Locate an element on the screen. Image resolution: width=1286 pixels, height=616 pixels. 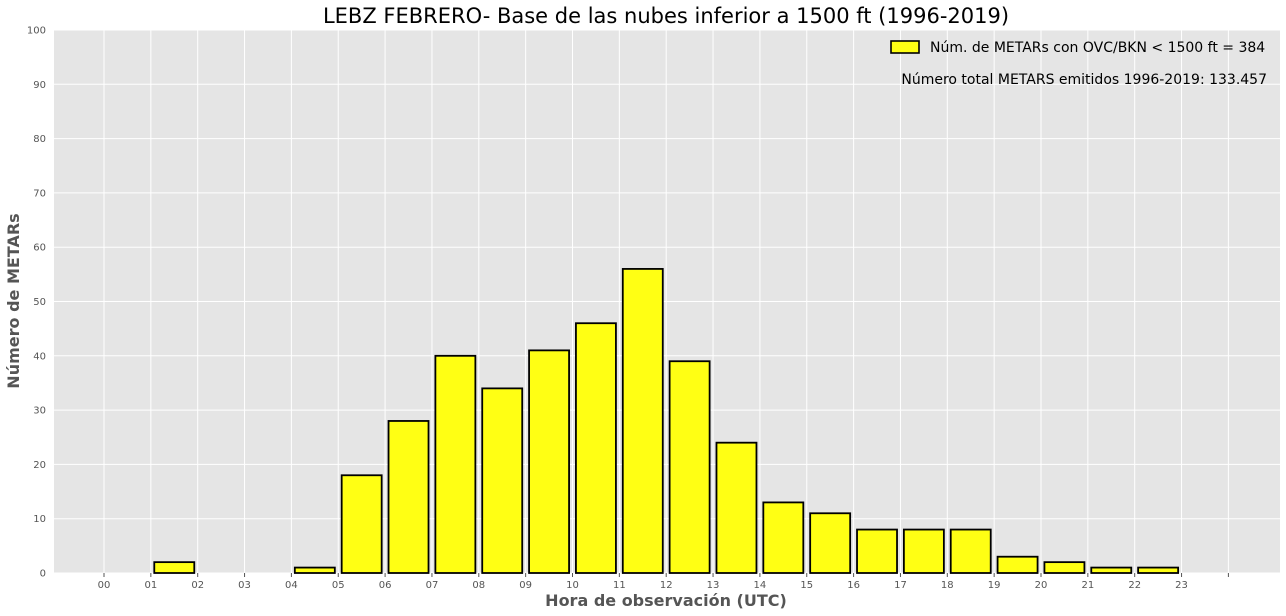
x-tick-label: 01 is located at coordinates (150, 585).